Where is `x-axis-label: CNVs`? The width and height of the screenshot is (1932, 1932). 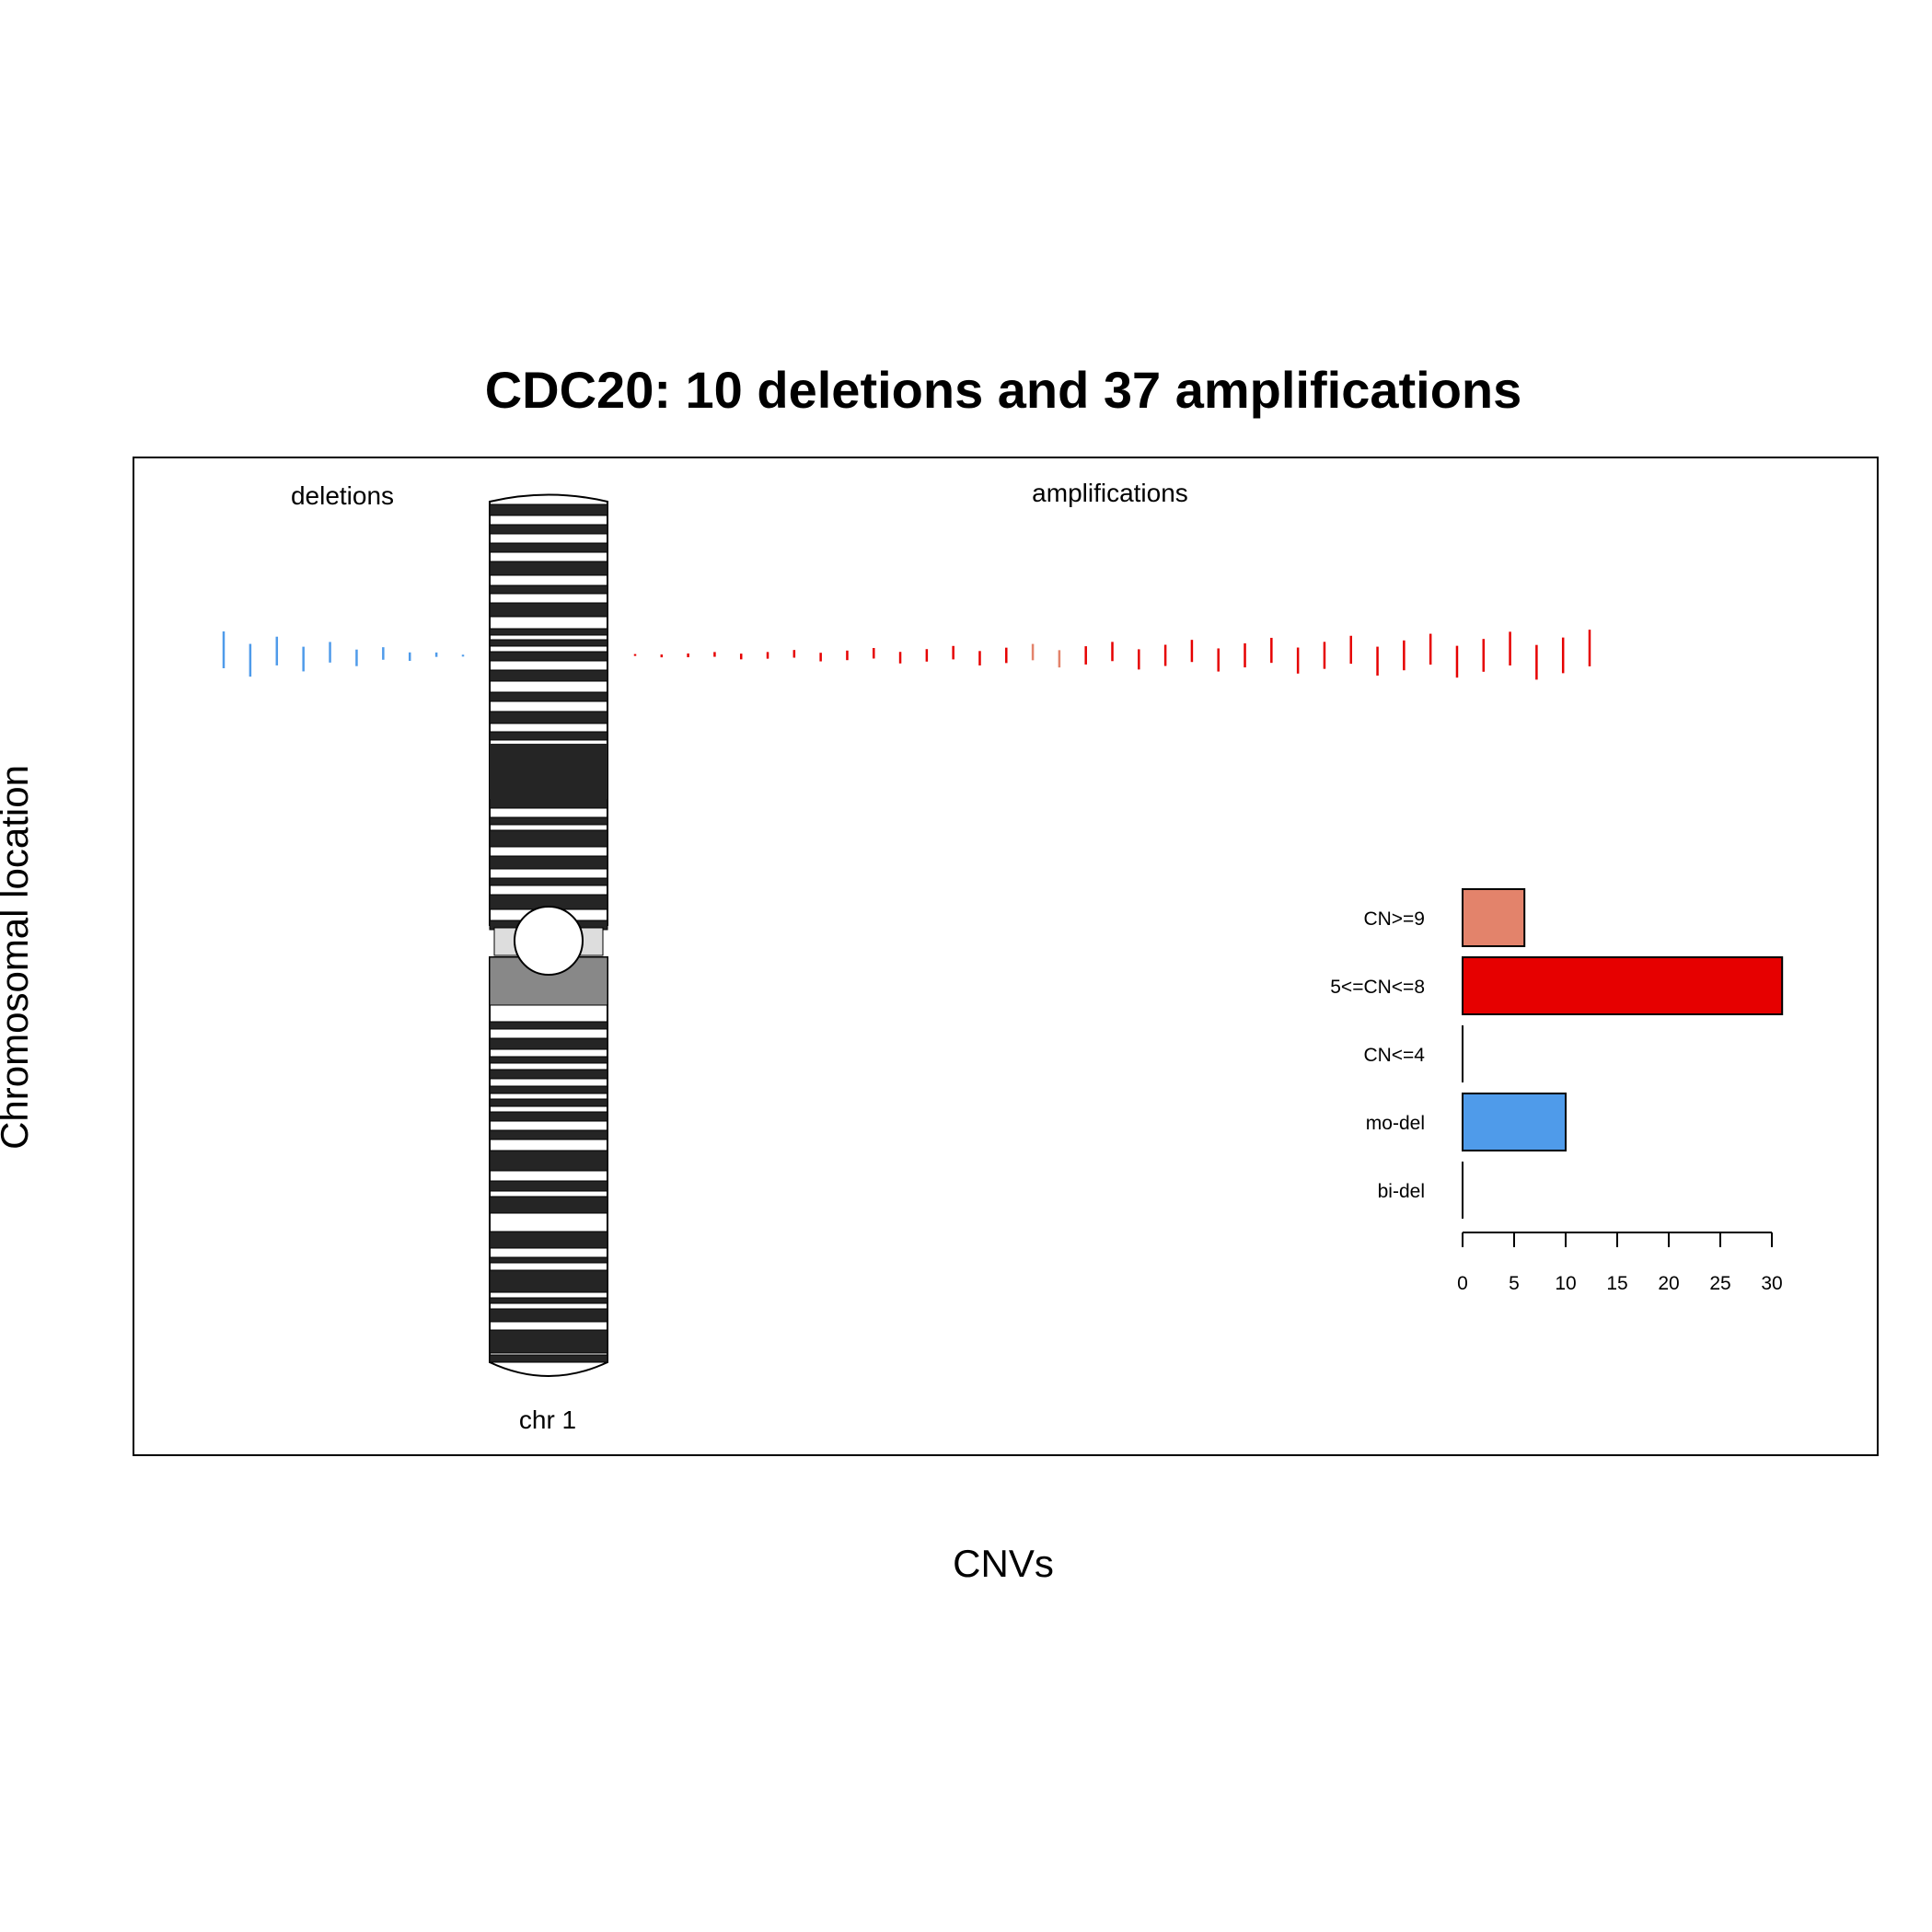 x-axis-label: CNVs is located at coordinates (1004, 1563).